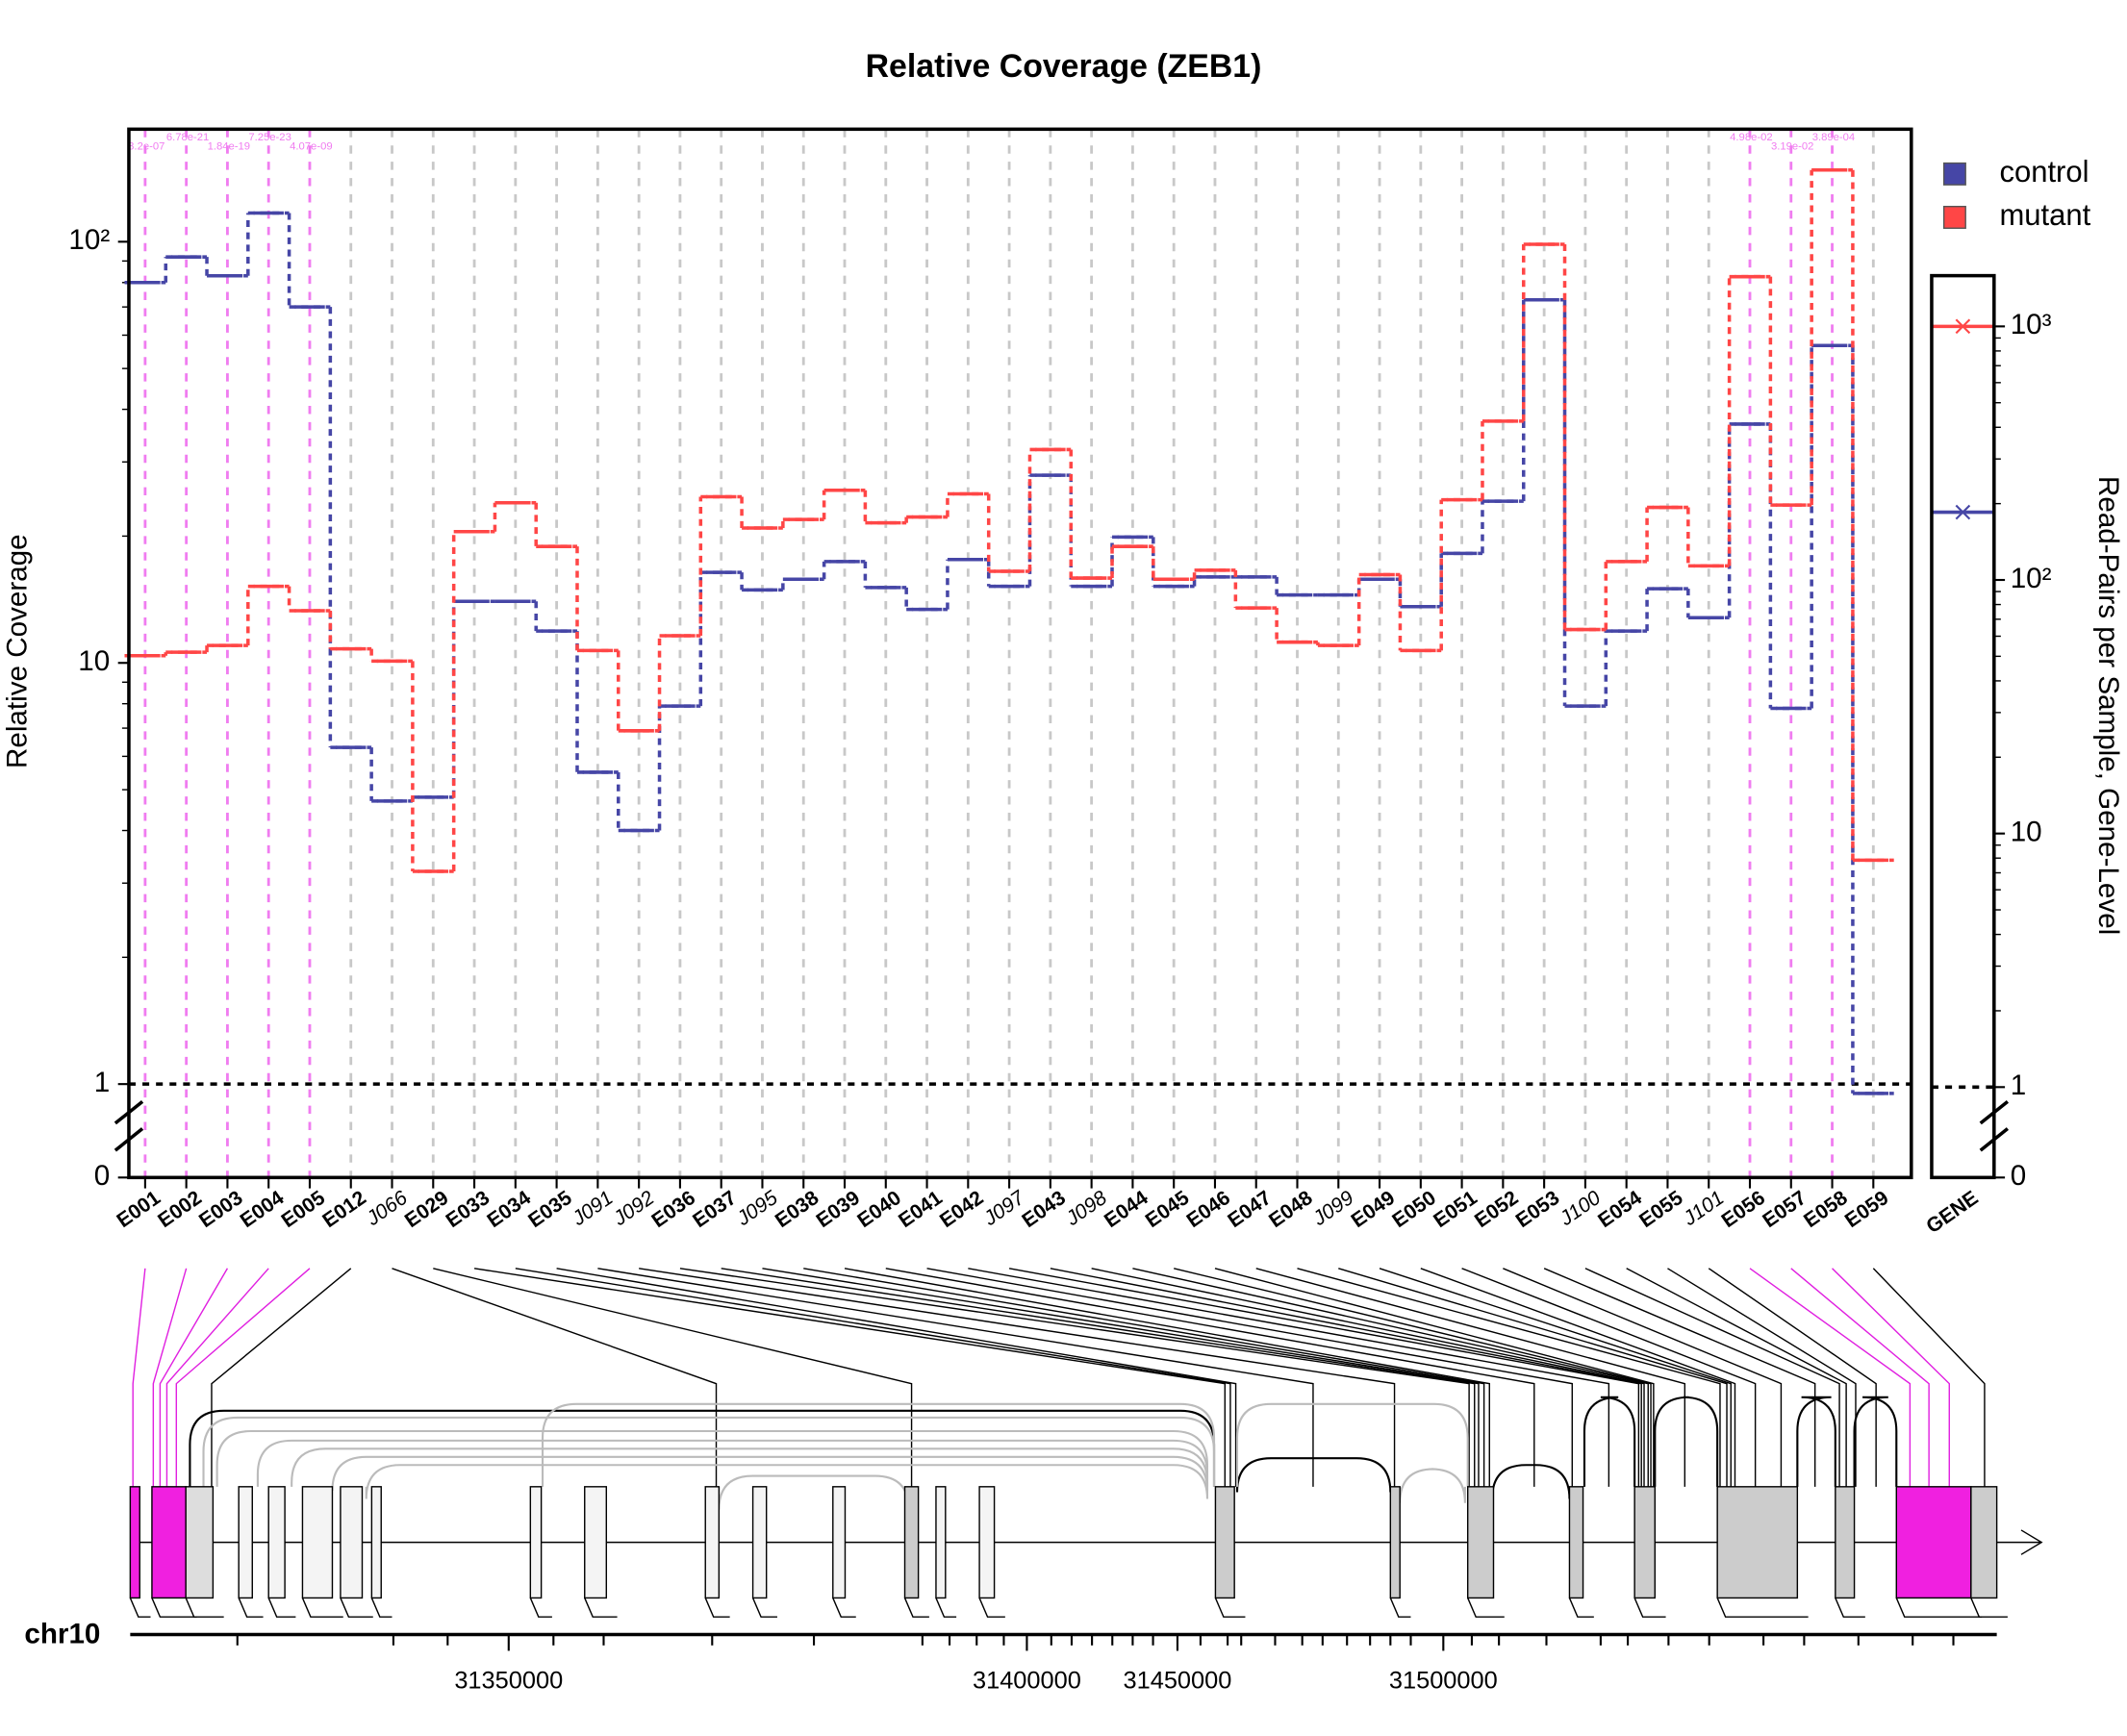 The image size is (2127, 1736). What do you see at coordinates (102, 1082) in the screenshot?
I see `y-tick-label: 1` at bounding box center [102, 1082].